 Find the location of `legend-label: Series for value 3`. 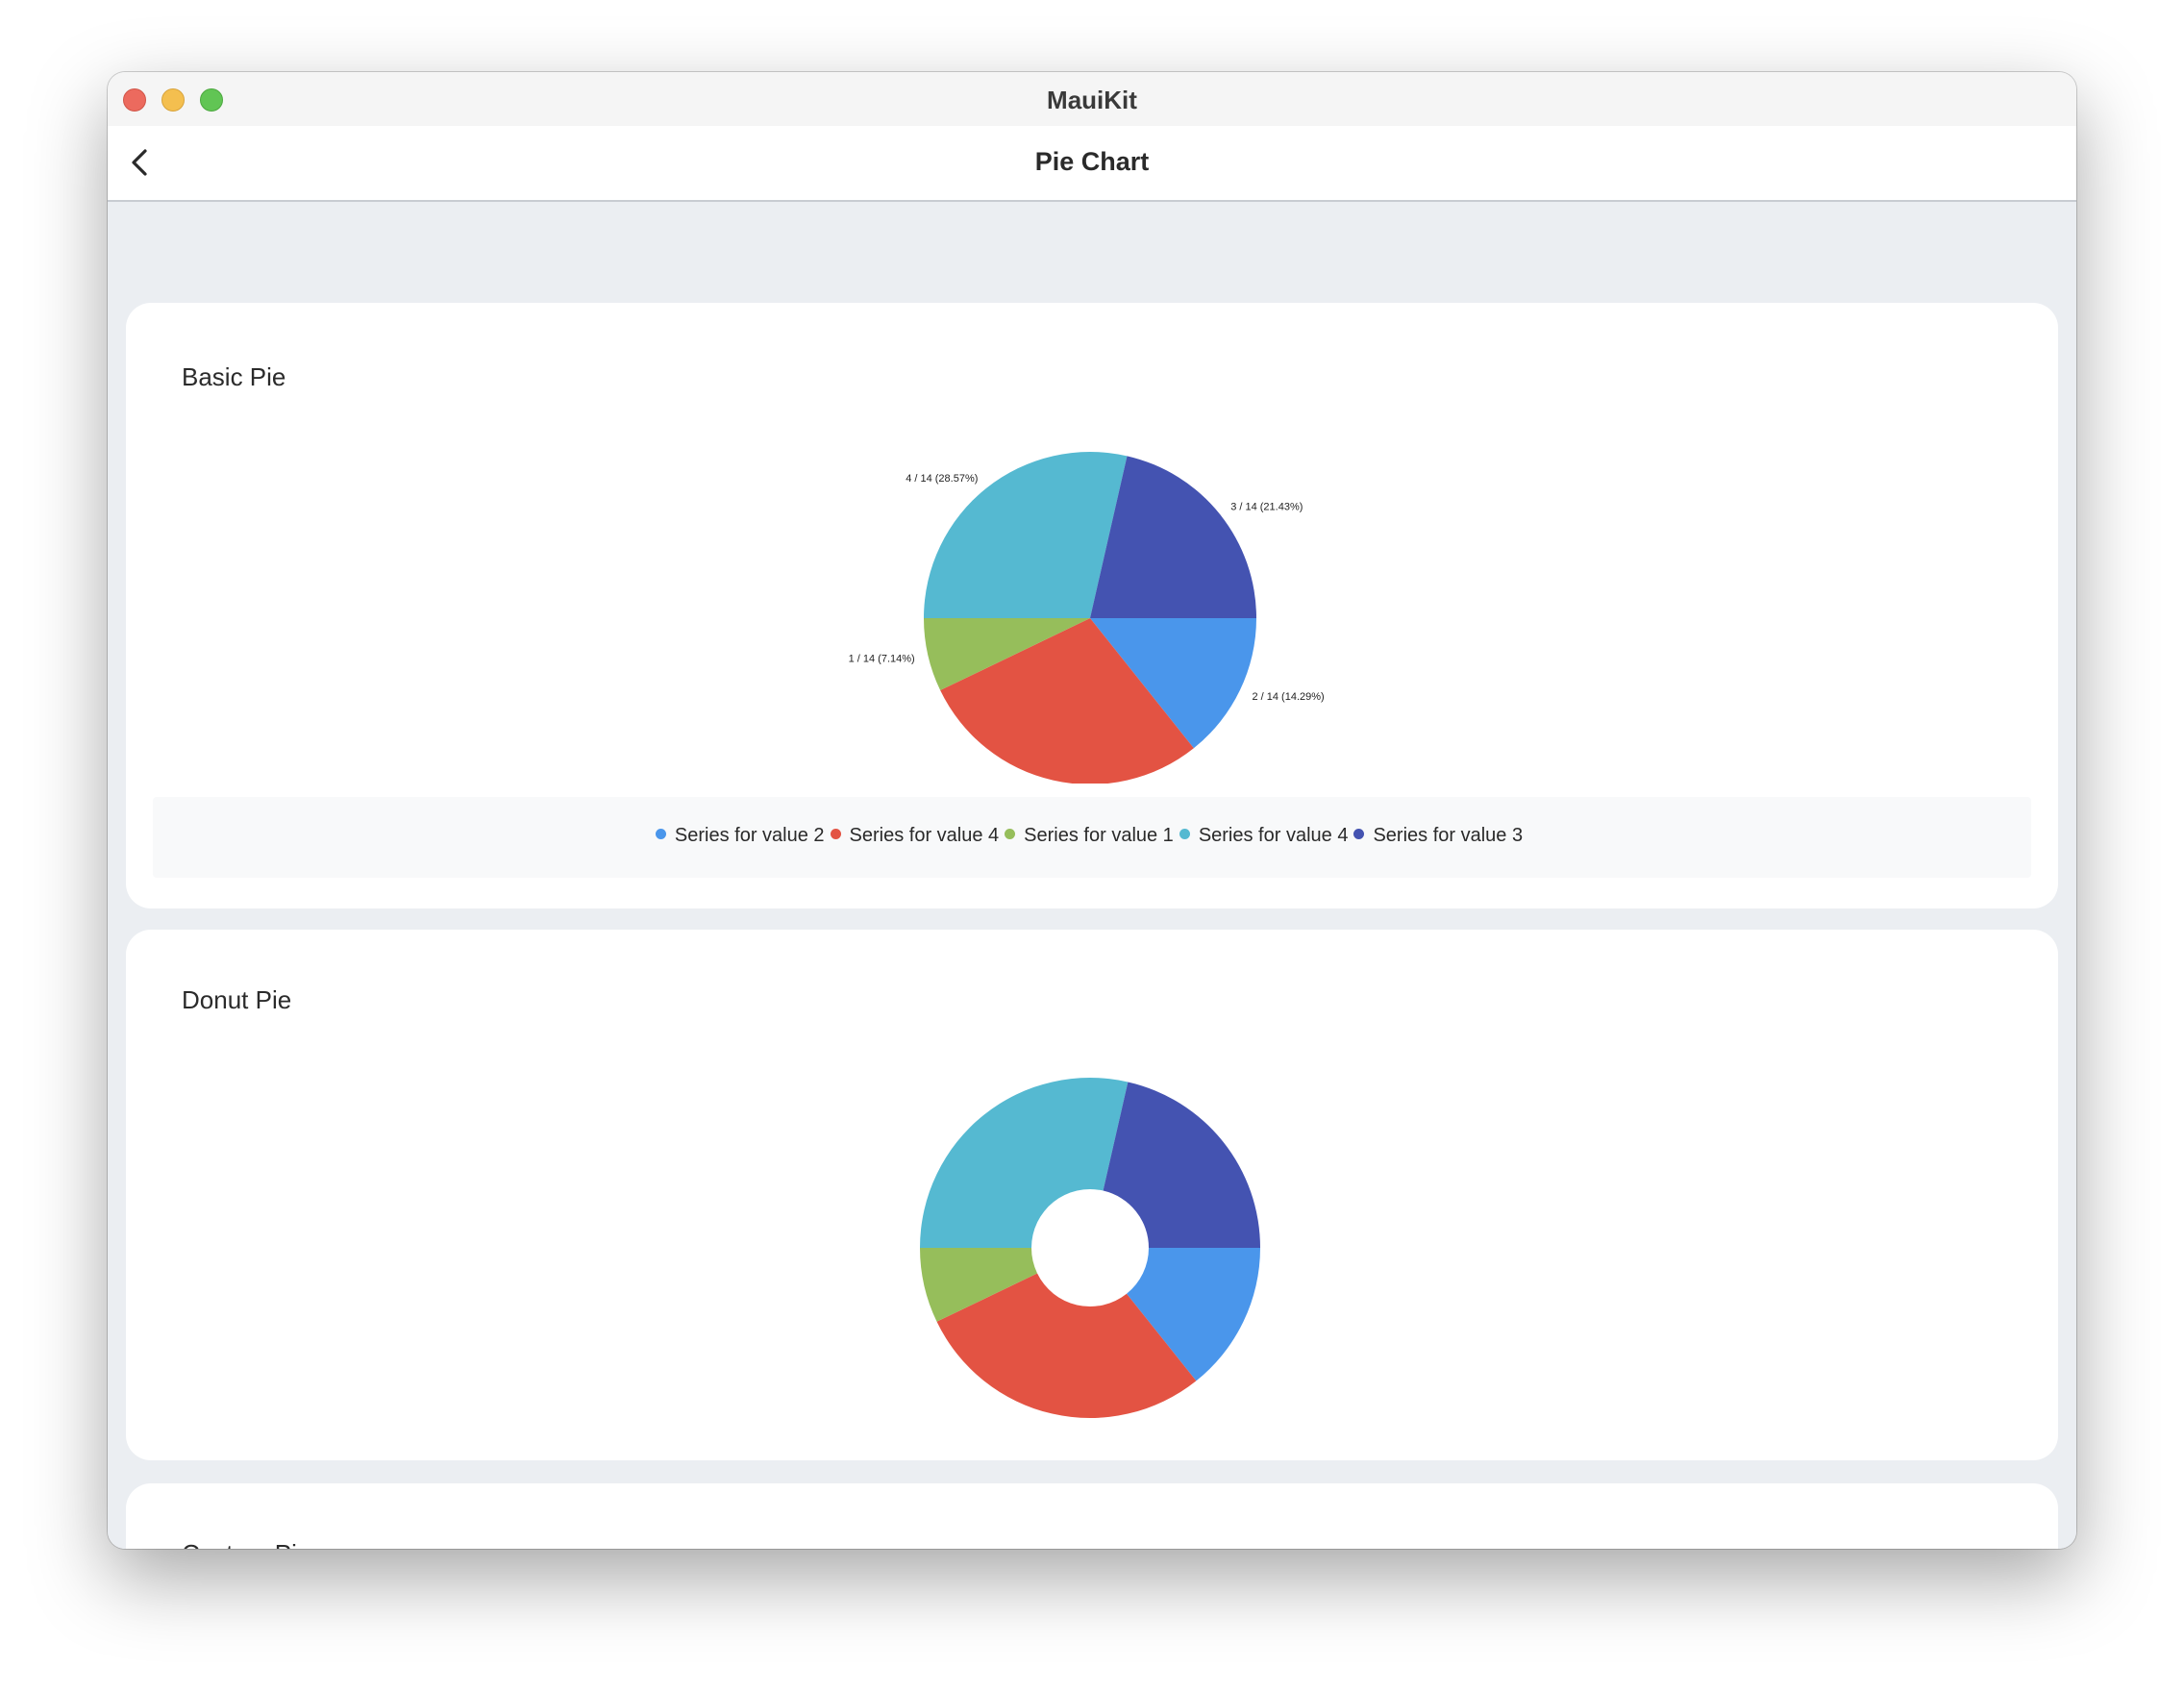

legend-label: Series for value 3 is located at coordinates (1449, 836).